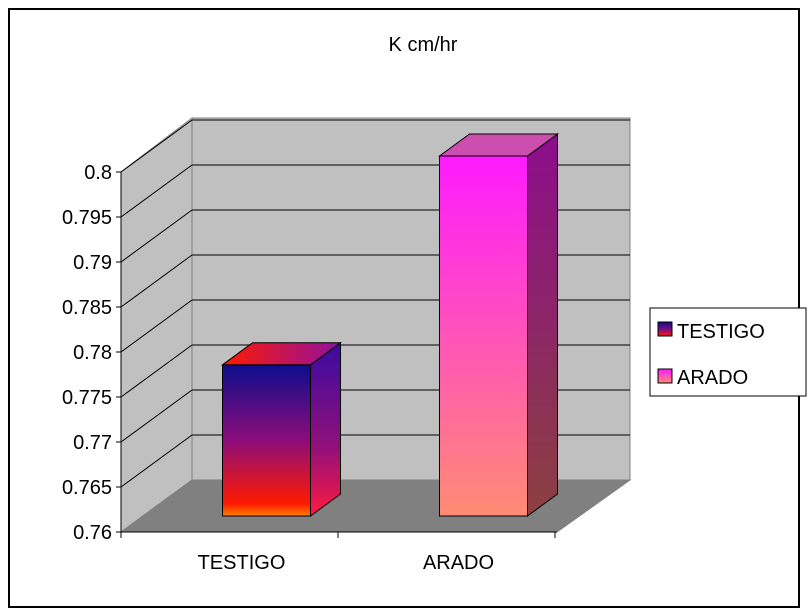  What do you see at coordinates (87, 488) in the screenshot?
I see `y-tick-label: 0.765` at bounding box center [87, 488].